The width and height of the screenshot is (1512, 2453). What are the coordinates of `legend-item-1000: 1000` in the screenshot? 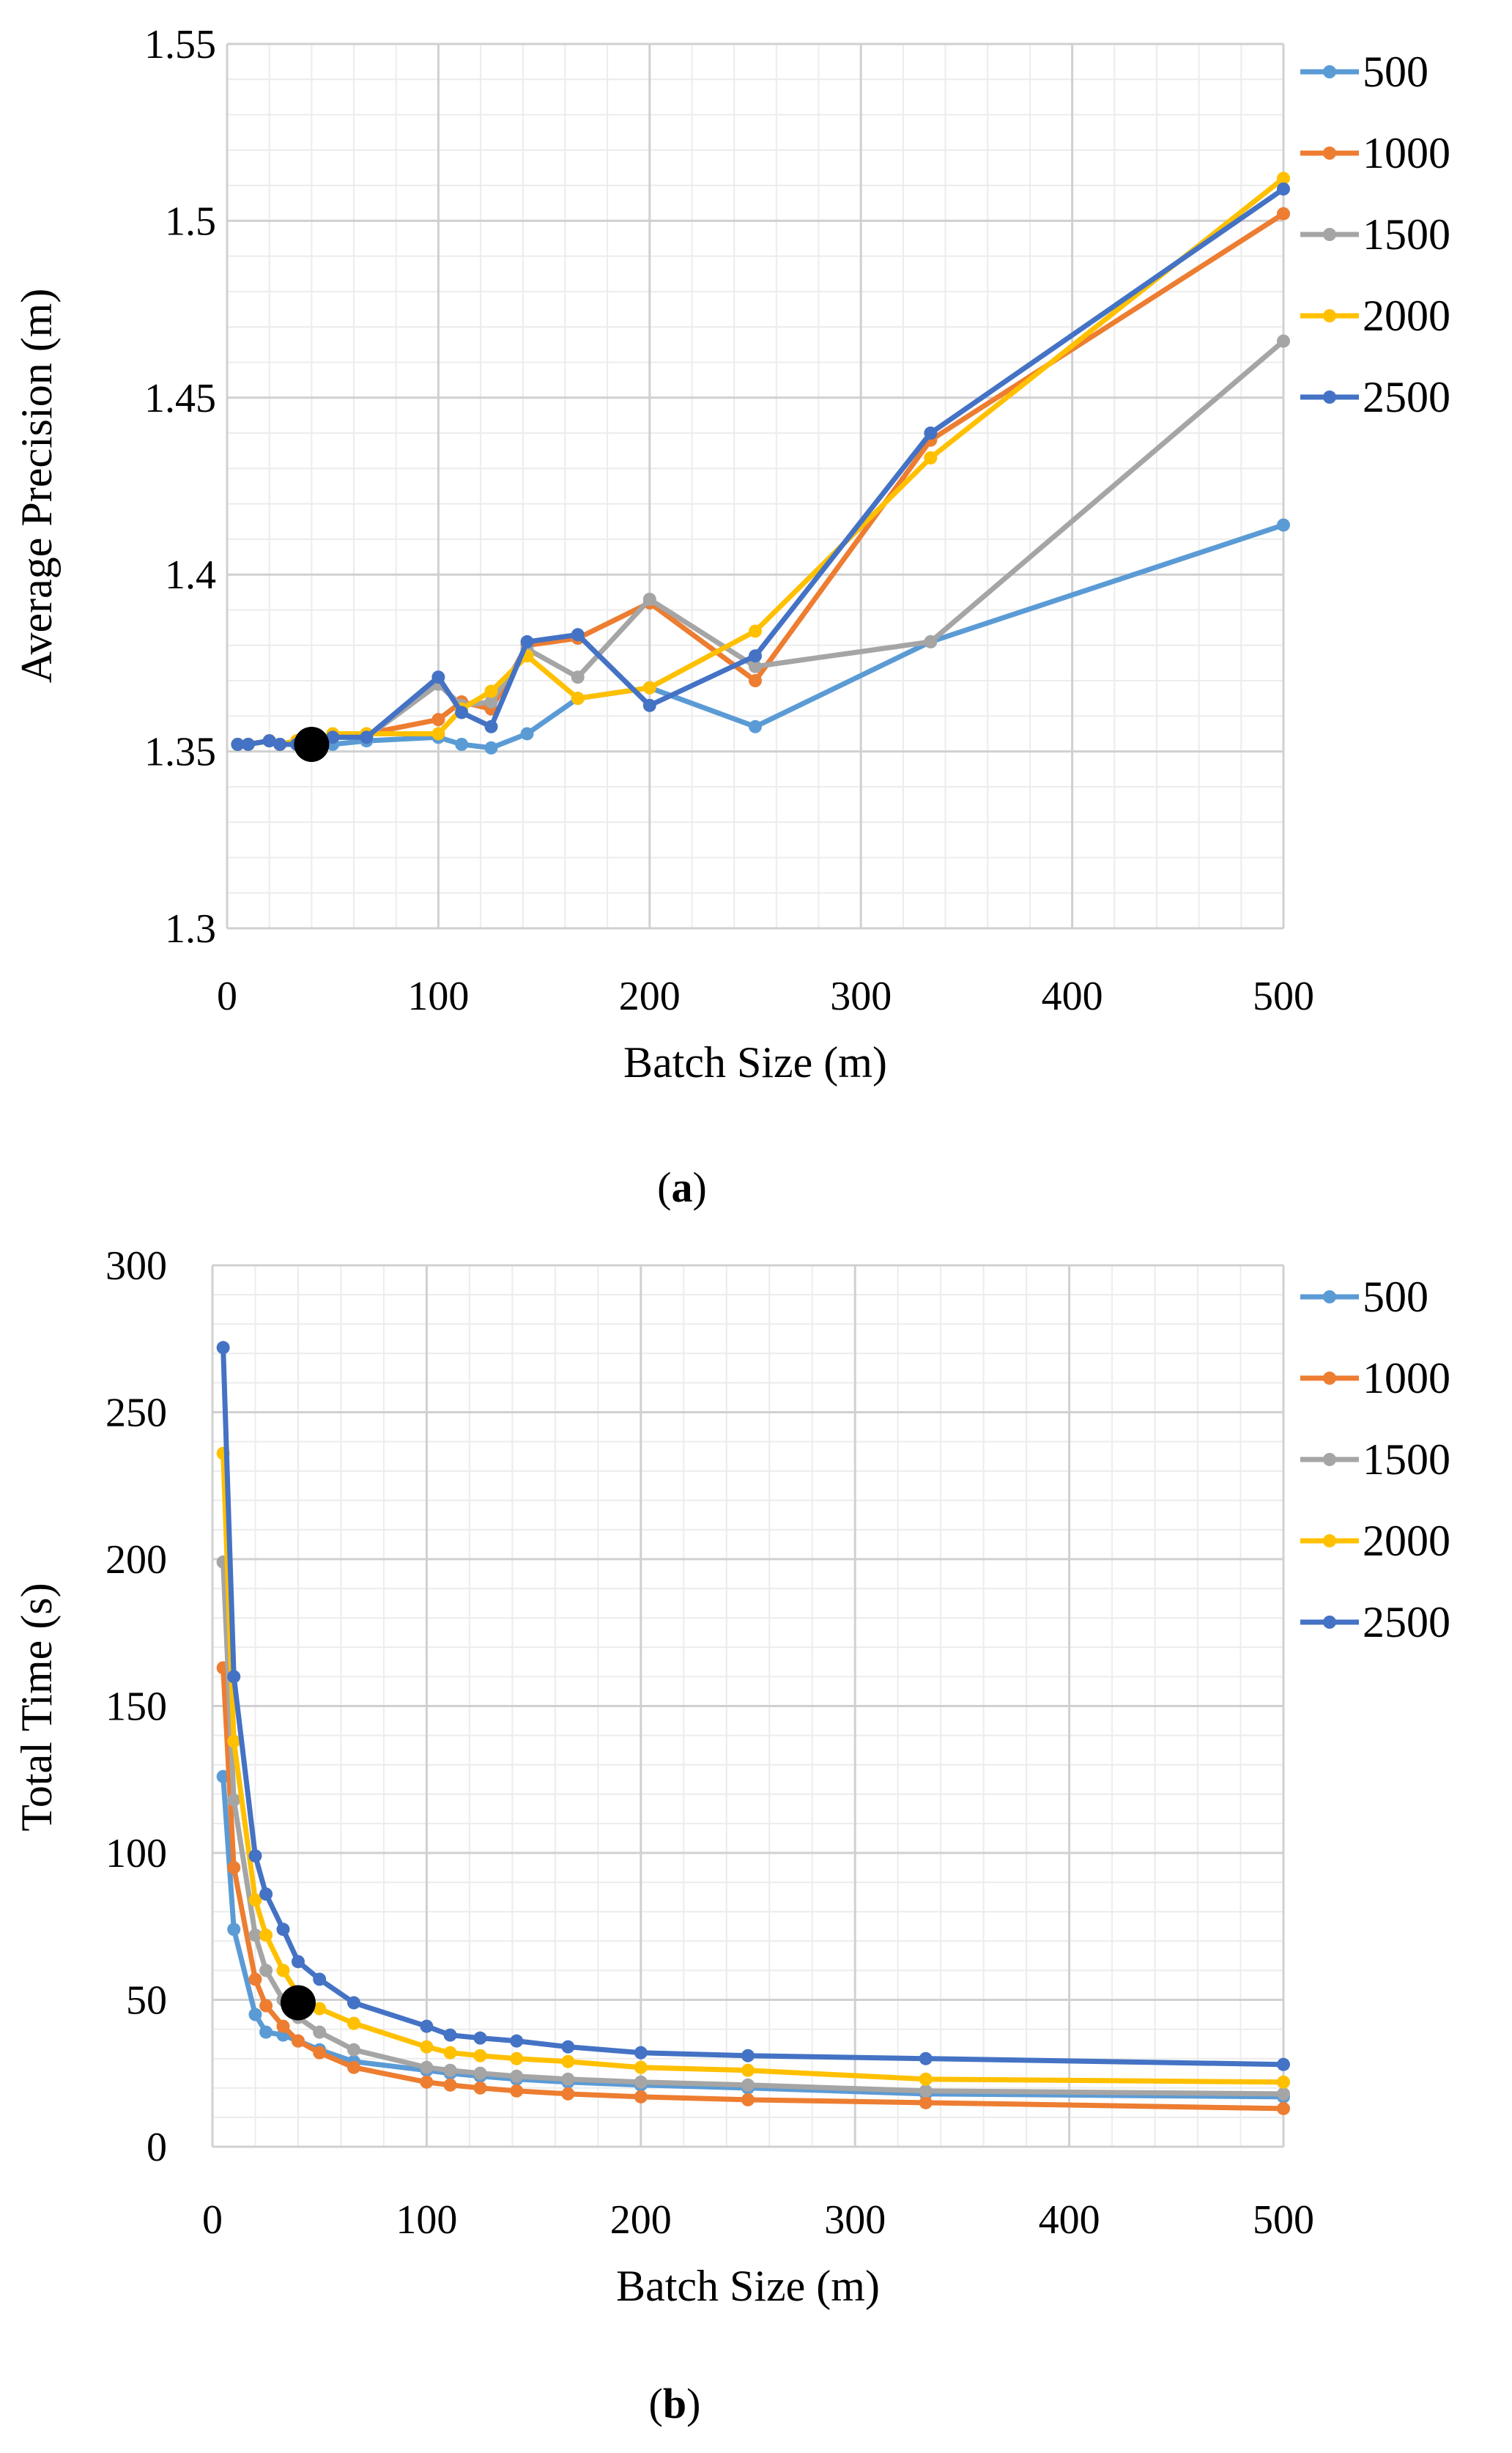 It's located at (1375, 153).